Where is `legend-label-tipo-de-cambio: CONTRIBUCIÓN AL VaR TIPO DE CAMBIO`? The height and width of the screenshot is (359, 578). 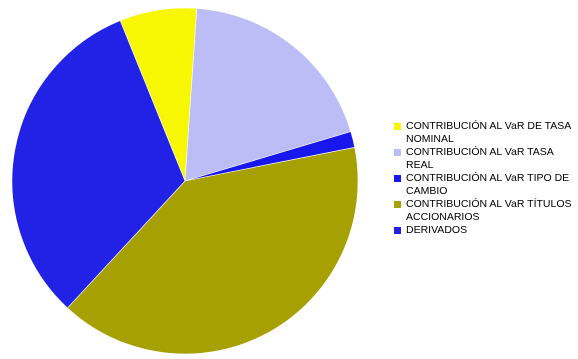 legend-label-tipo-de-cambio: CONTRIBUCIÓN AL VaR TIPO DE CAMBIO is located at coordinates (488, 184).